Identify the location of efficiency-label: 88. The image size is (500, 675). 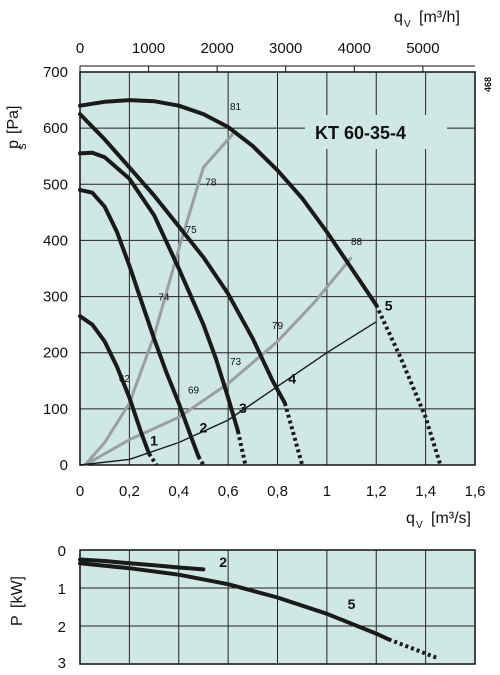
(357, 242).